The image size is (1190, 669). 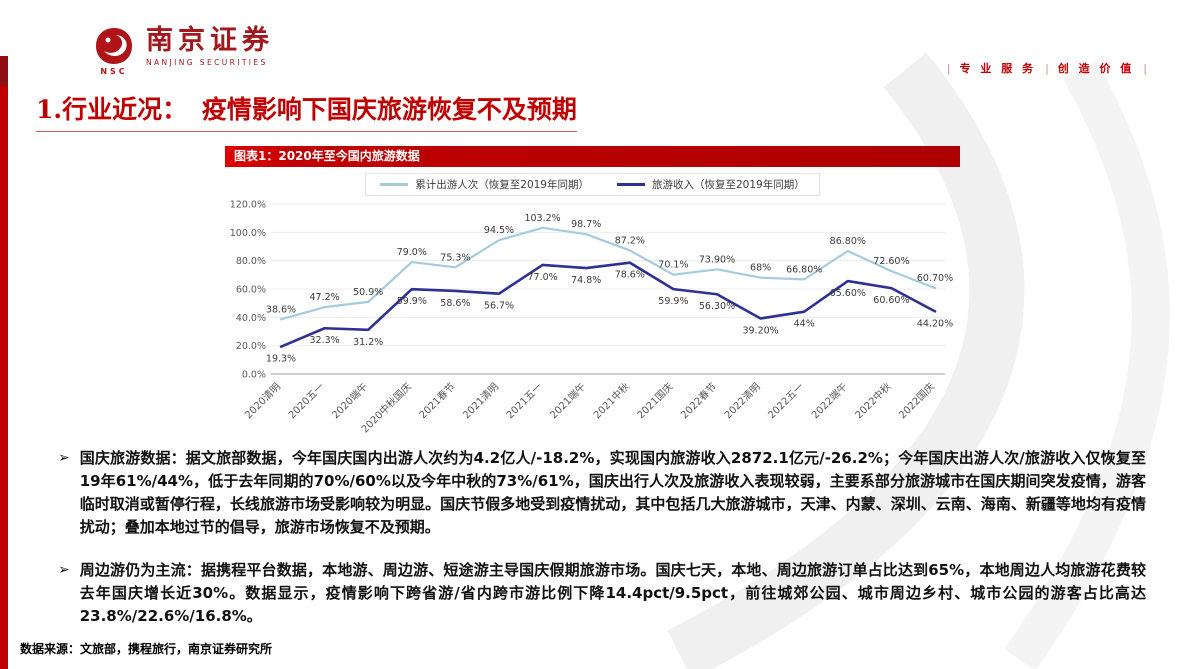 What do you see at coordinates (804, 269) in the screenshot?
I see `data-label: 66.80%` at bounding box center [804, 269].